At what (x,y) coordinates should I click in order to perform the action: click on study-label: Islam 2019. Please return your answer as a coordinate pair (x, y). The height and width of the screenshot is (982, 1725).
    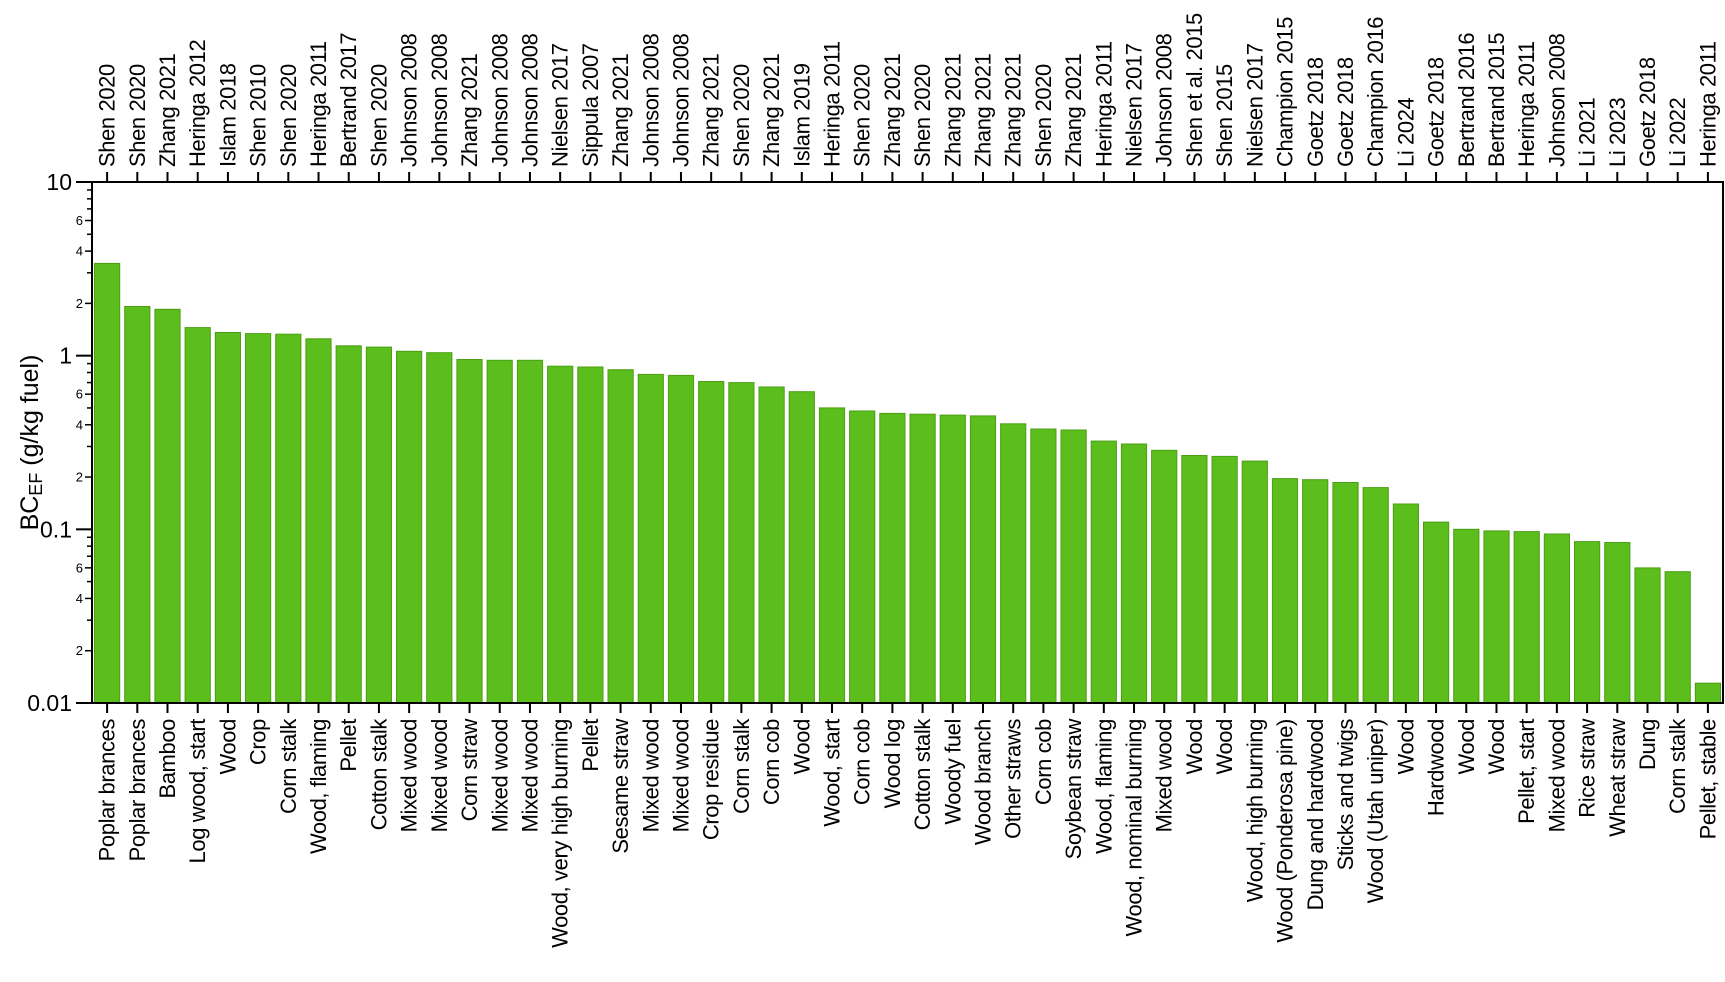
    Looking at the image, I should click on (801, 115).